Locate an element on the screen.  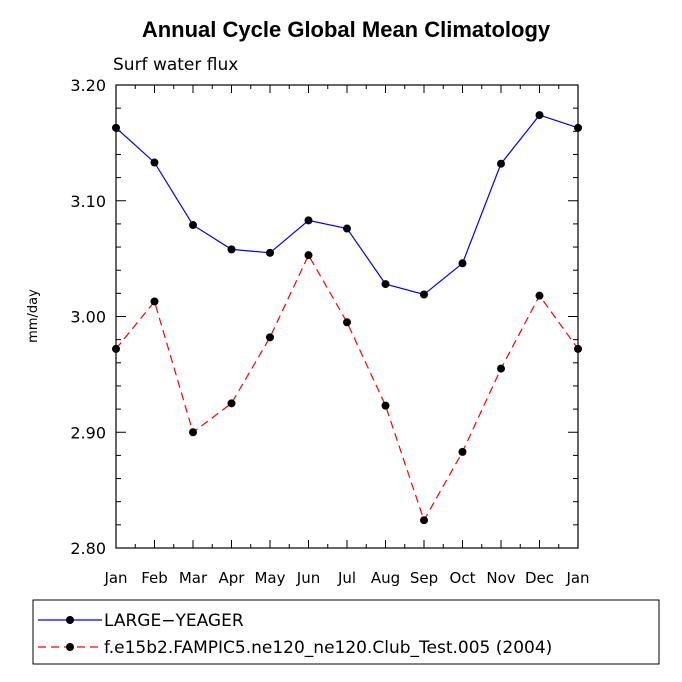
y-tick-label: 3.20 is located at coordinates (88, 85).